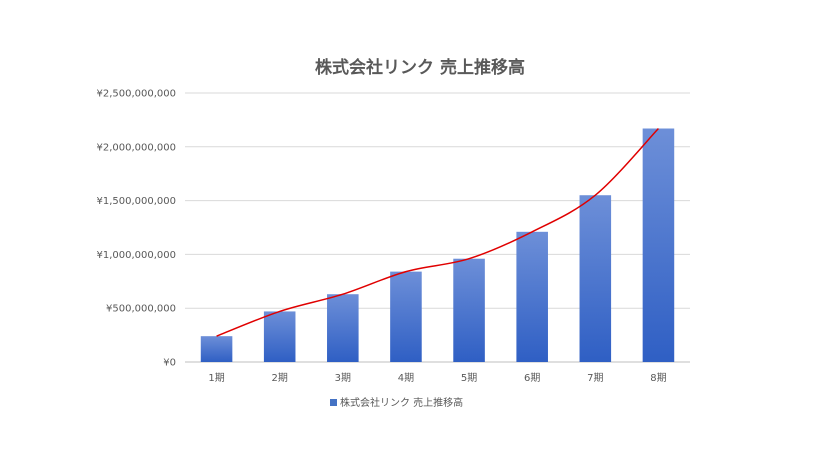 The width and height of the screenshot is (840, 473). Describe the element at coordinates (532, 378) in the screenshot. I see `x-tick-label: 6期` at that location.